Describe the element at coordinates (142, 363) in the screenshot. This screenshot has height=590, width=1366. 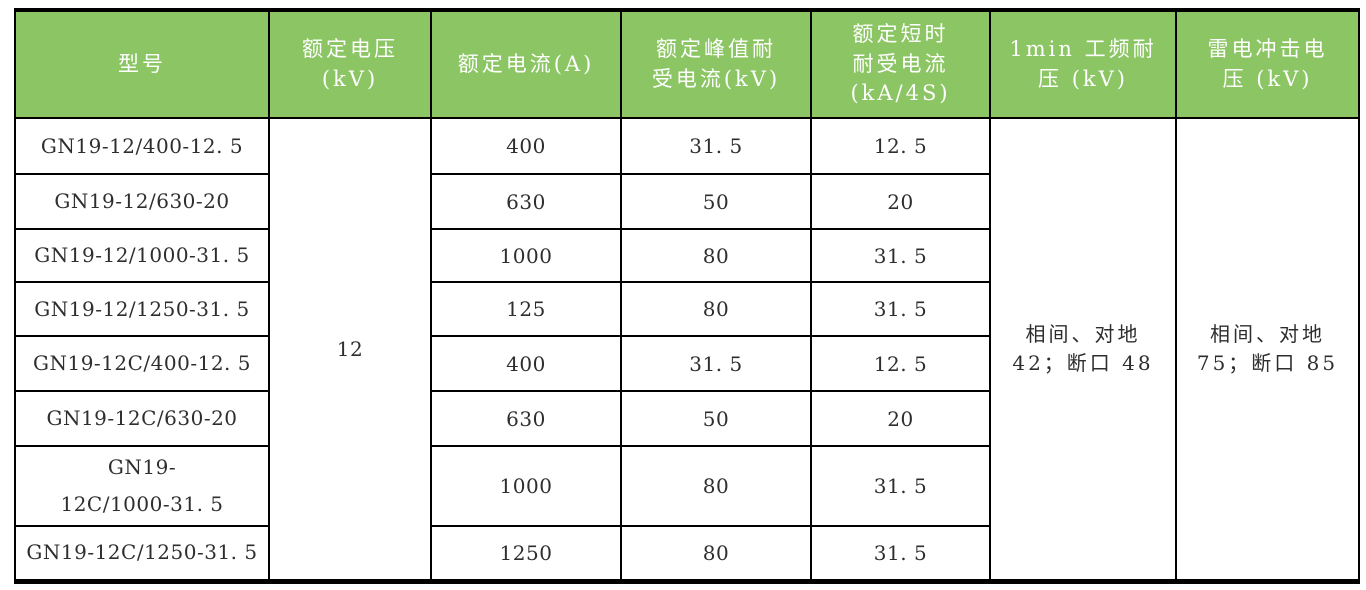
I see `model-cell: GN19-12C/400-12. 5` at that location.